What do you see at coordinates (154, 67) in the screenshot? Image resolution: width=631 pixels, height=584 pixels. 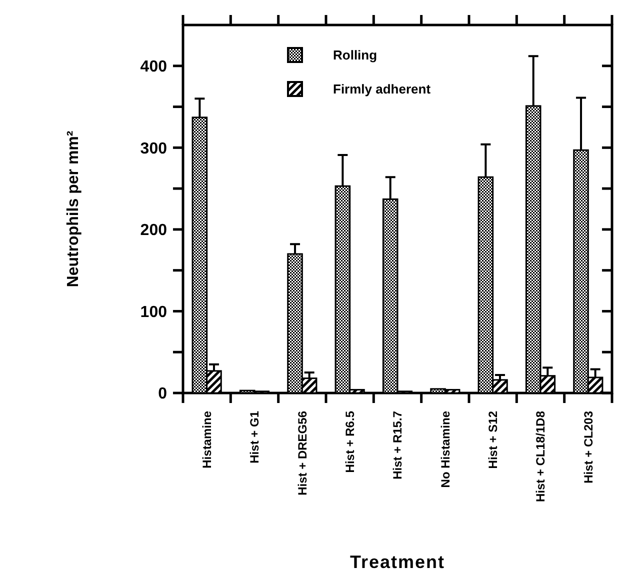 I see `y-tick-label: 400` at bounding box center [154, 67].